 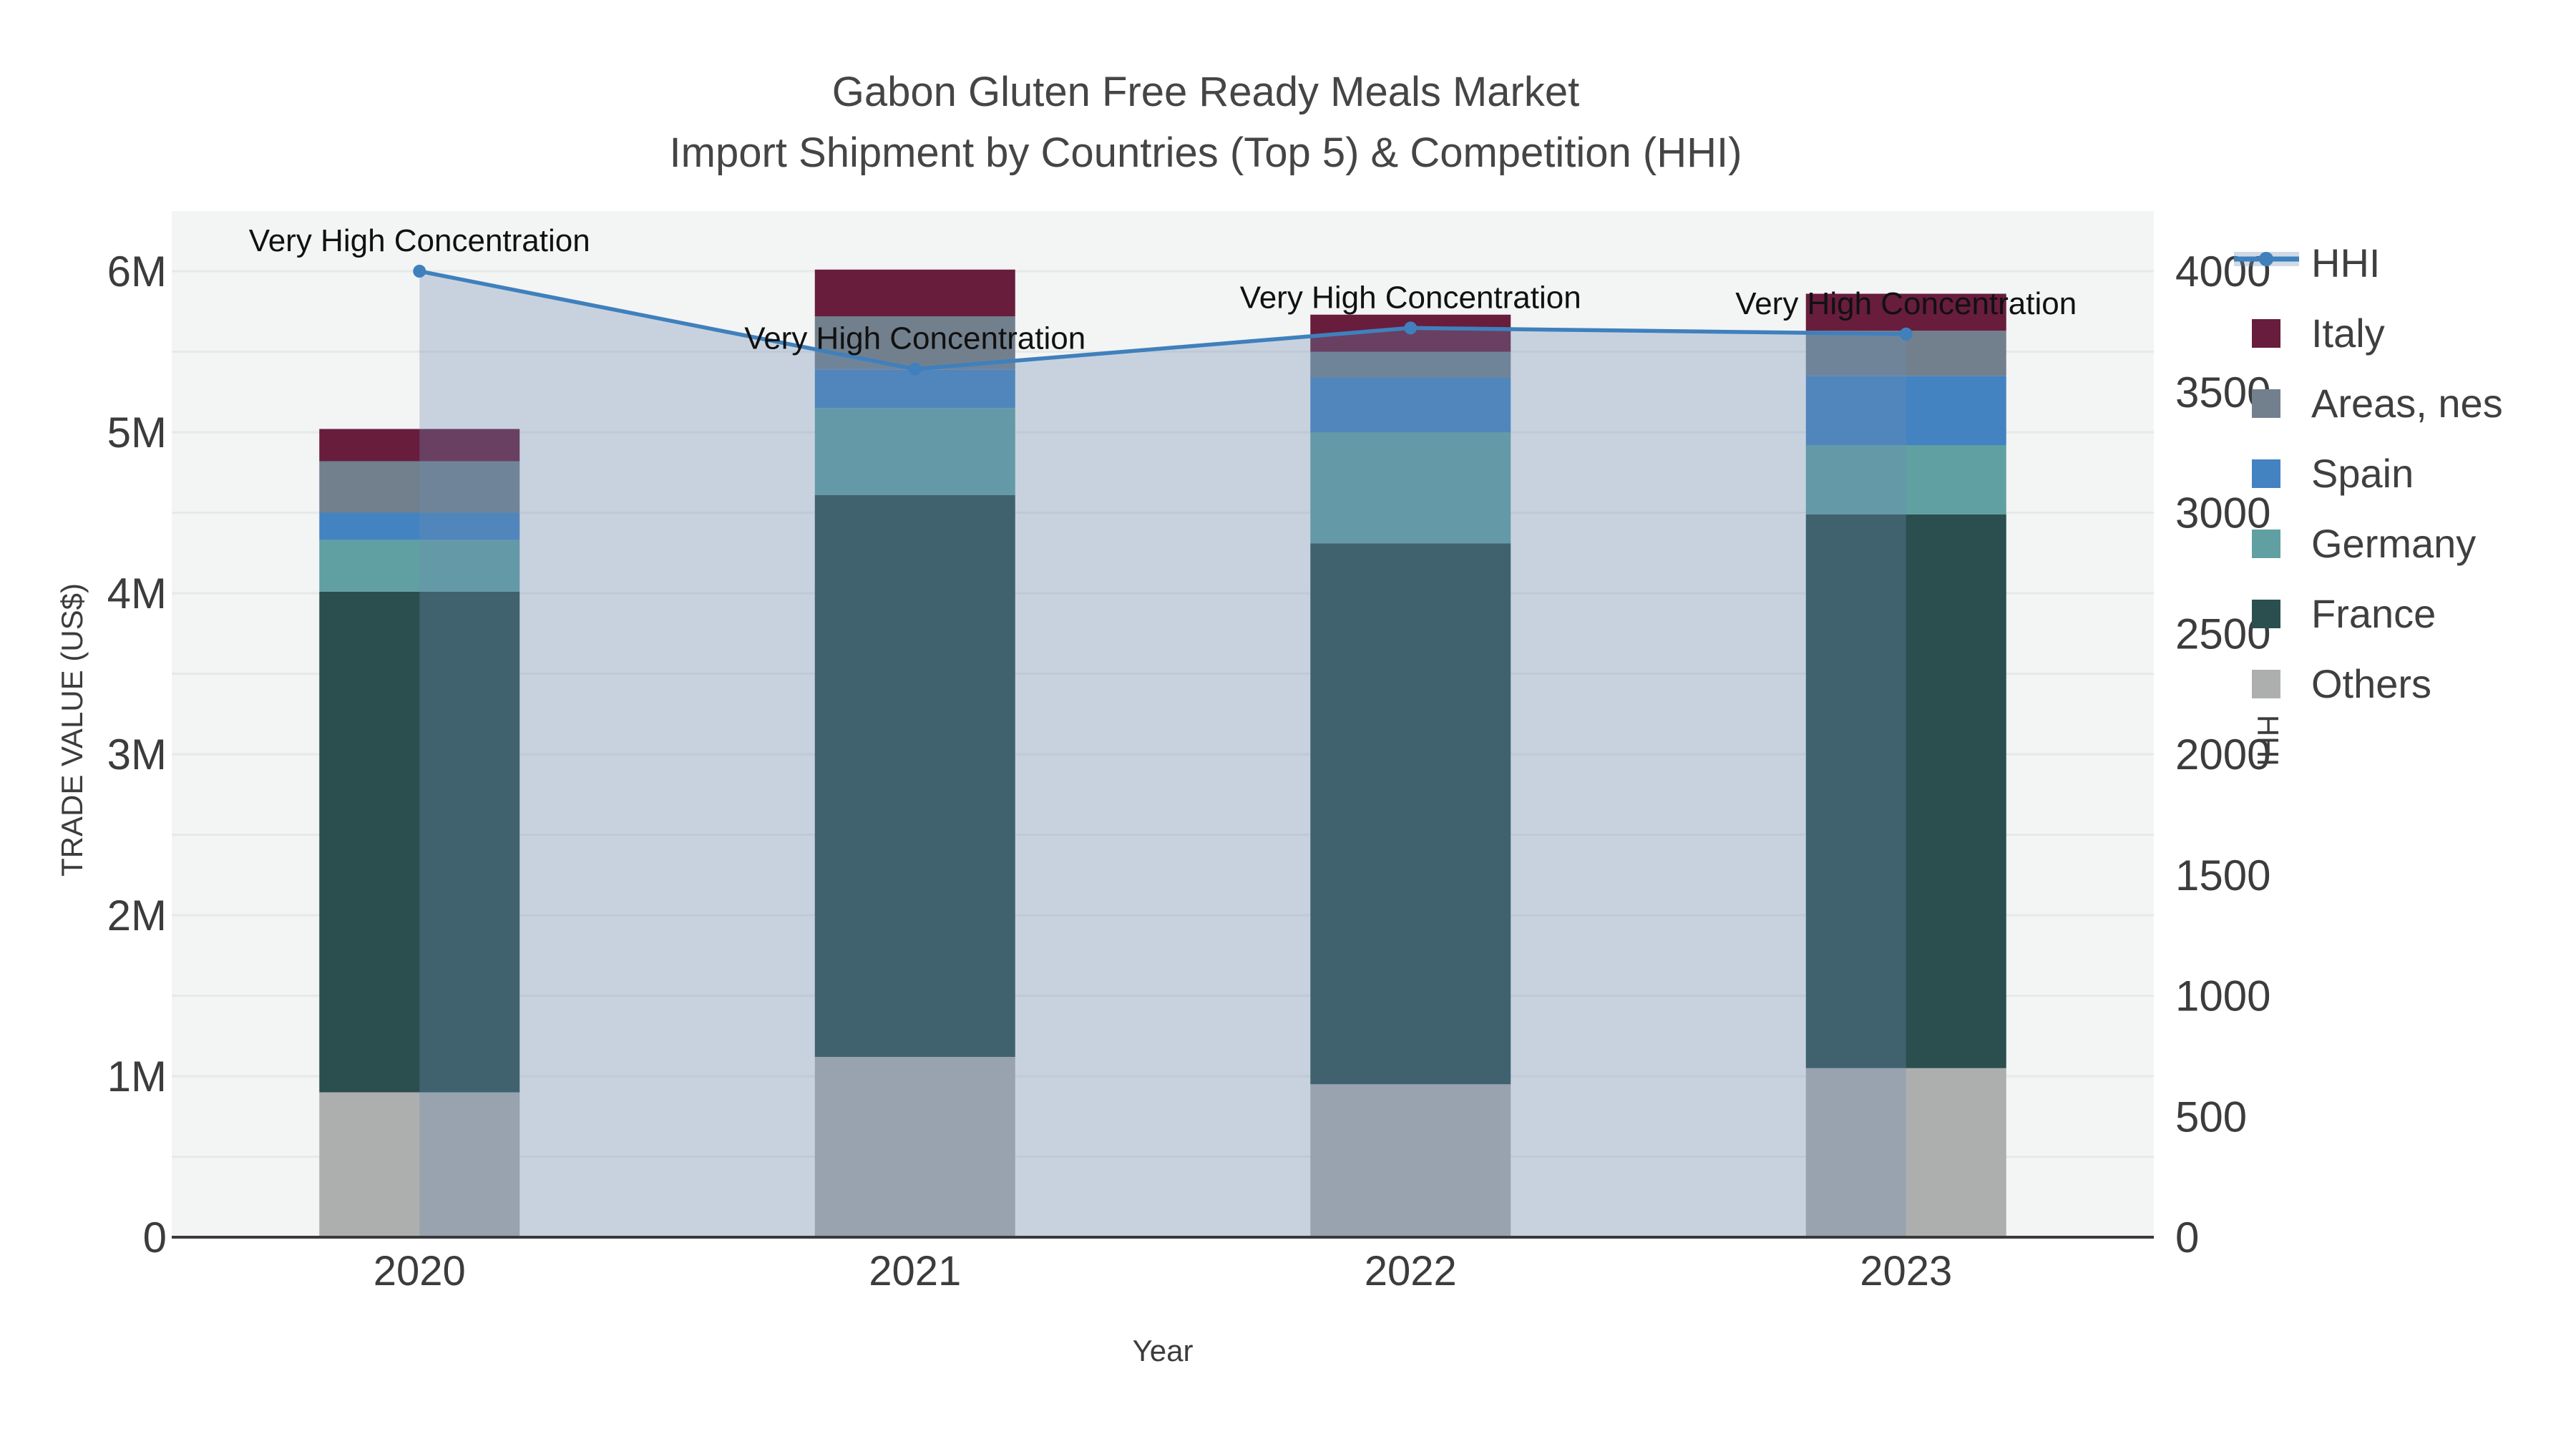 What do you see at coordinates (137, 433) in the screenshot?
I see `y-left-tick-label: 5M` at bounding box center [137, 433].